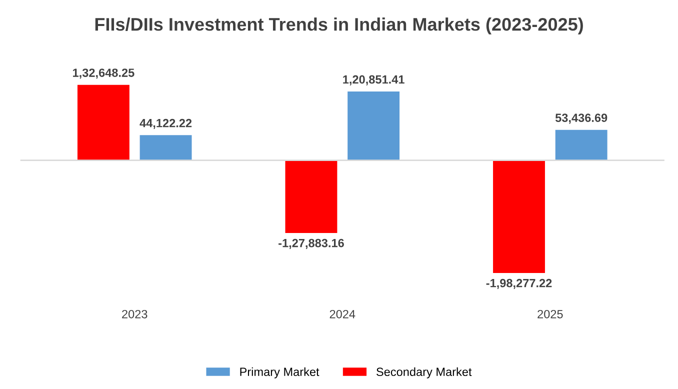  Describe the element at coordinates (166, 123) in the screenshot. I see `data-label: 44,122.22` at that location.